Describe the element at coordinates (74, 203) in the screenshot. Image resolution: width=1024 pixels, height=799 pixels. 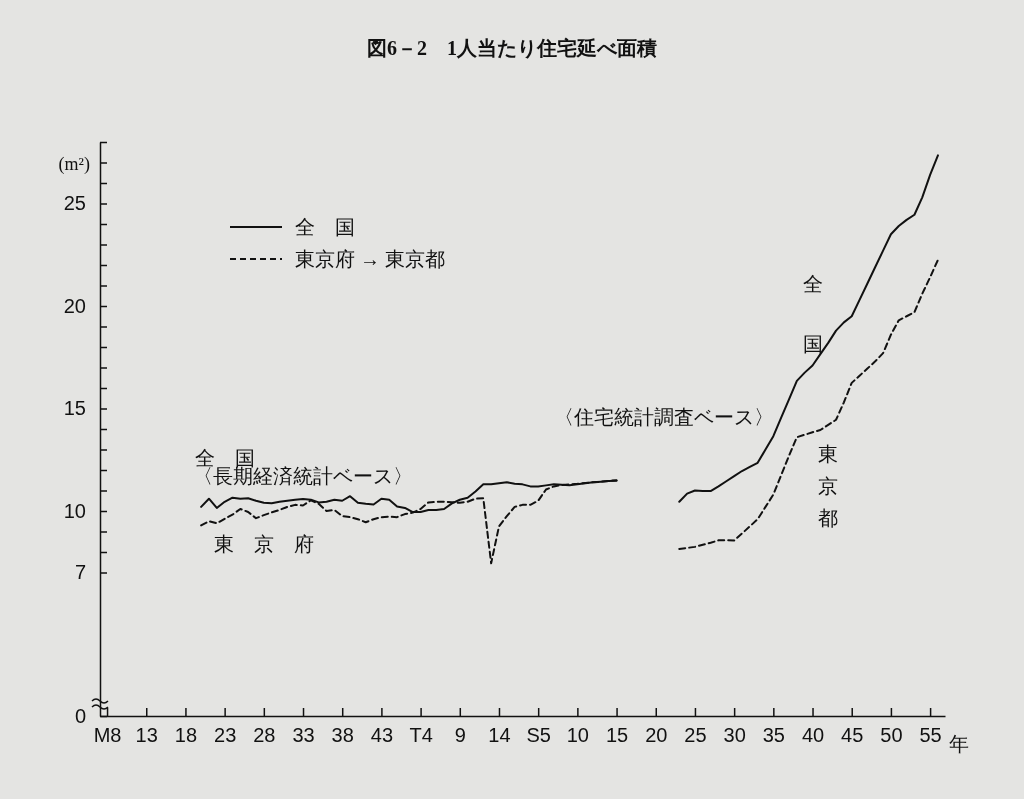
I see `y-tick-label: 25` at that location.